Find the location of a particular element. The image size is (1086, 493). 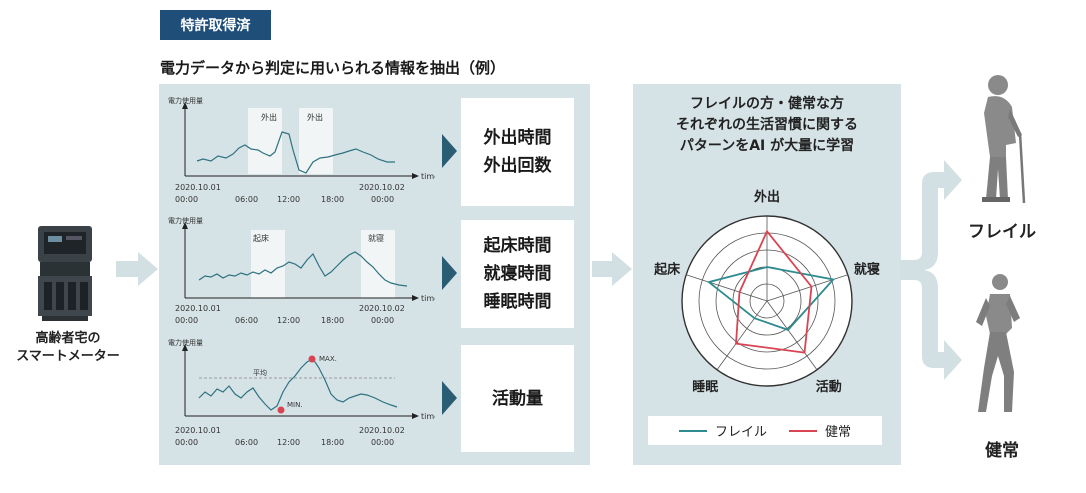

smart-meter-icon is located at coordinates (65, 273).